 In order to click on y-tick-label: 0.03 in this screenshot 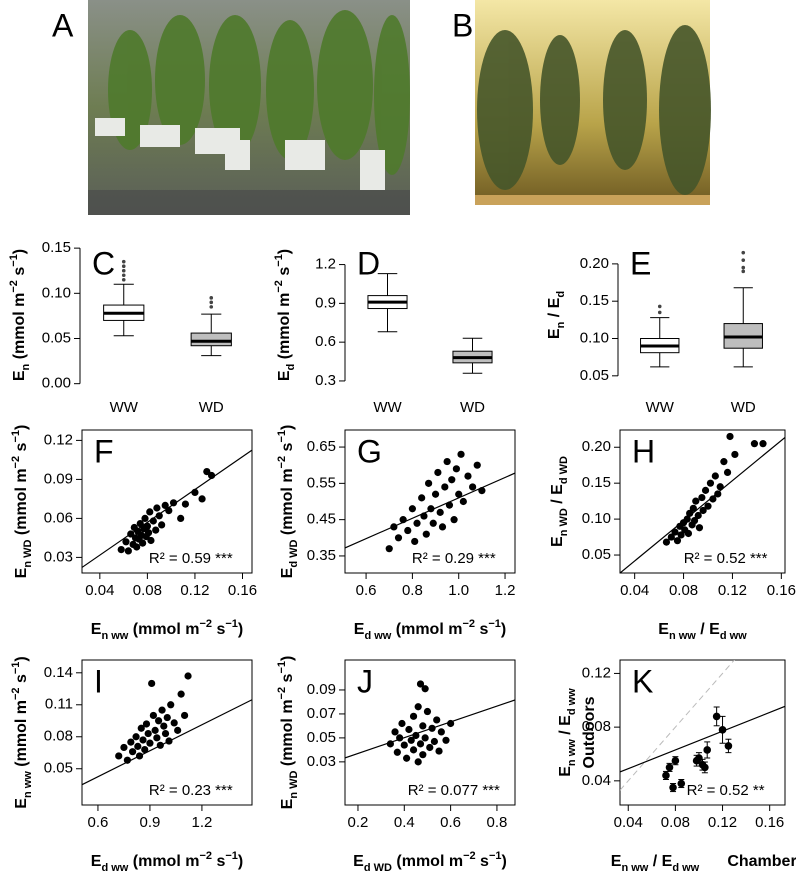, I will do `click(58, 556)`.